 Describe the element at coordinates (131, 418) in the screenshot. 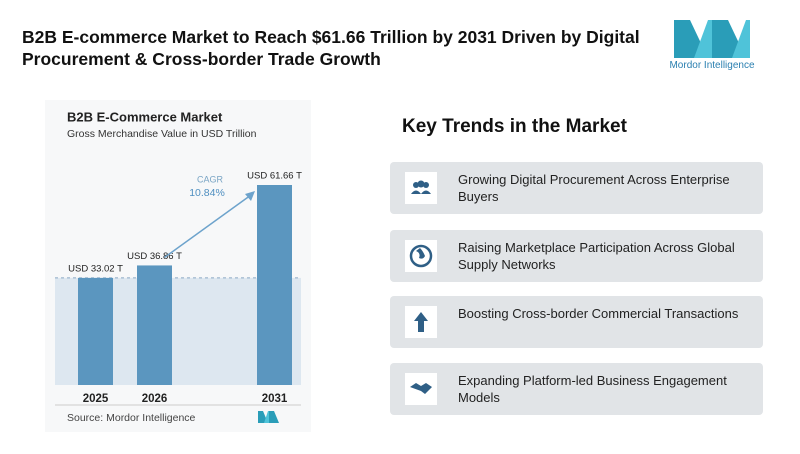

I see `source: Source: Mordor Intelligence` at that location.